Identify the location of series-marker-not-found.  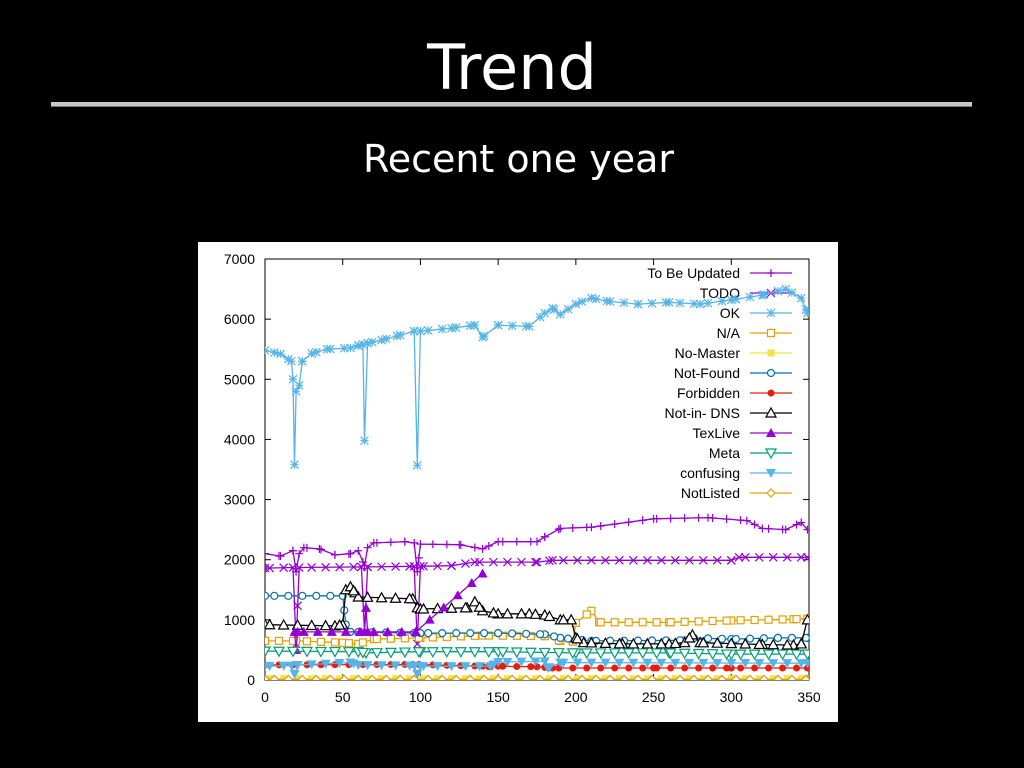
(778, 637).